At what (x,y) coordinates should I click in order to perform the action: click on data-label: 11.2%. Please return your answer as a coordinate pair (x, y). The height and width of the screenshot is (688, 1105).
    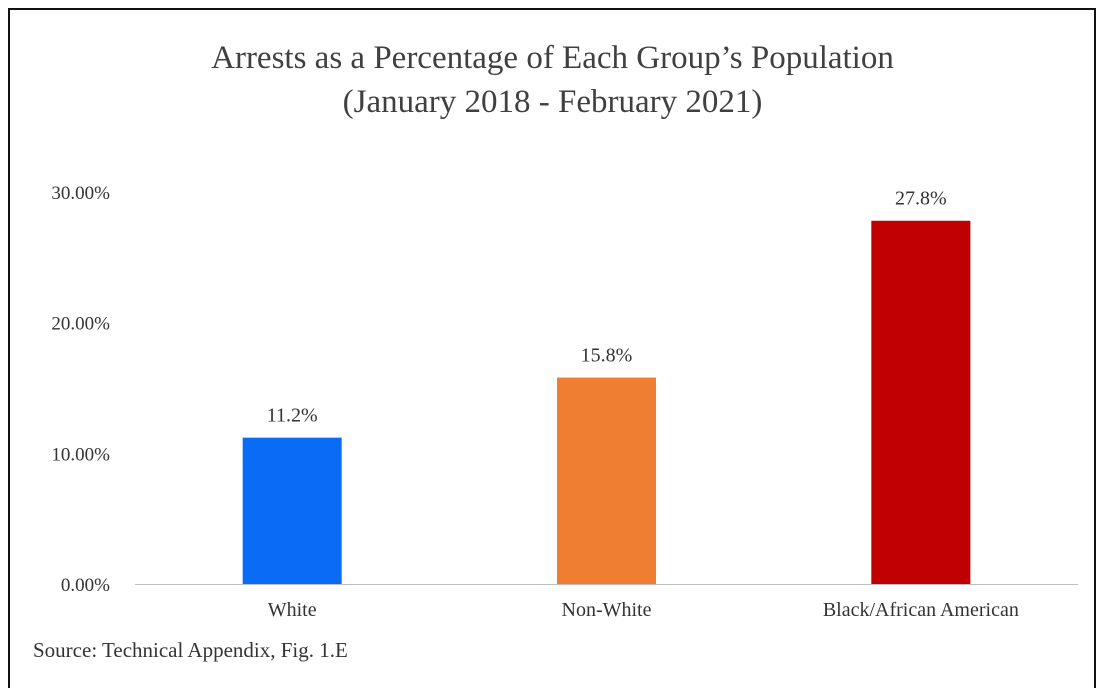
    Looking at the image, I should click on (292, 416).